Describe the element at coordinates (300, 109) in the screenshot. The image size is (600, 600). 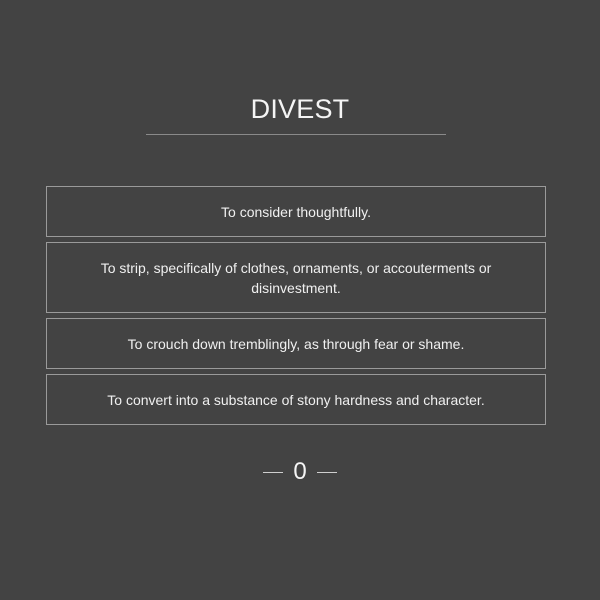
I see `word-title: DIVEST` at that location.